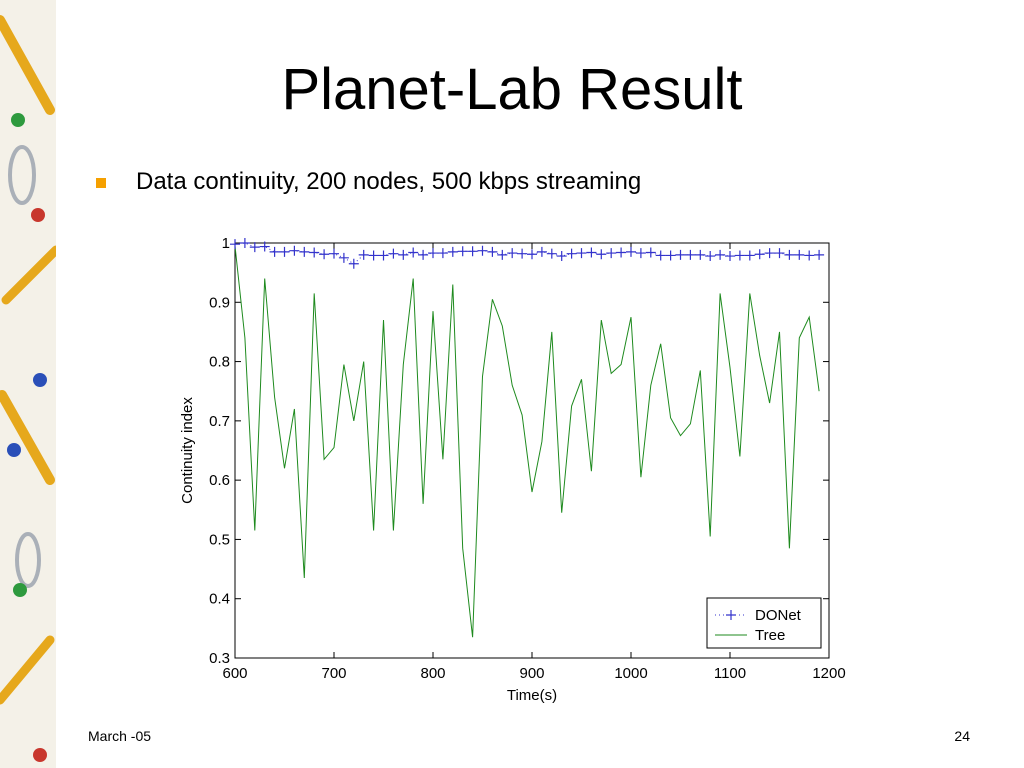  Describe the element at coordinates (187, 450) in the screenshot. I see `y-axis-label: Continuity index` at that location.